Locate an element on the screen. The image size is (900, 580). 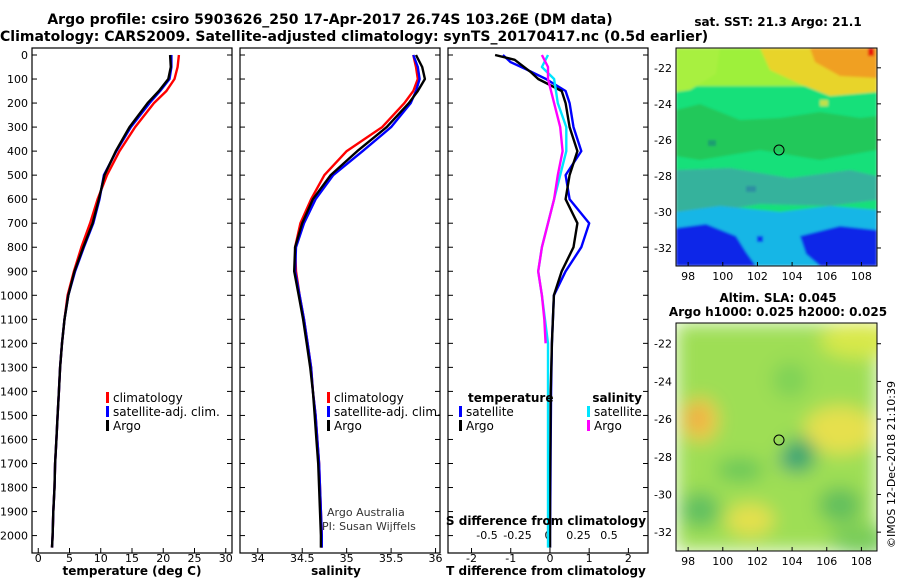
imos-credit: ©IMOS 12-Dec-2018 21:10:39 is located at coordinates (891, 464).